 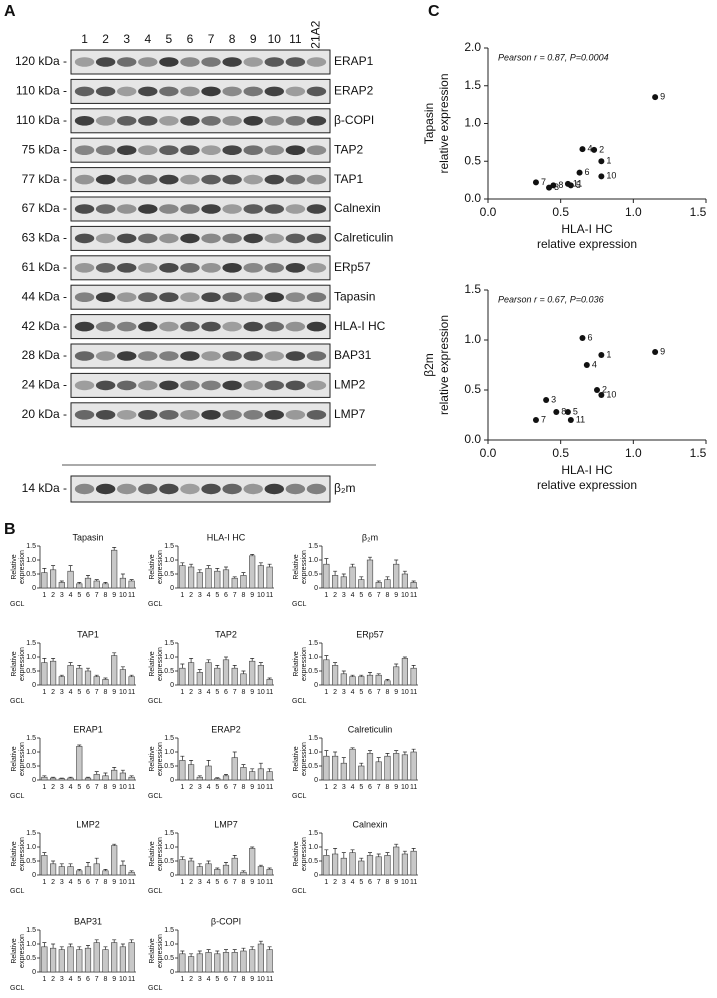 I want to click on chart-title: β-COPI, so click(x=226, y=921).